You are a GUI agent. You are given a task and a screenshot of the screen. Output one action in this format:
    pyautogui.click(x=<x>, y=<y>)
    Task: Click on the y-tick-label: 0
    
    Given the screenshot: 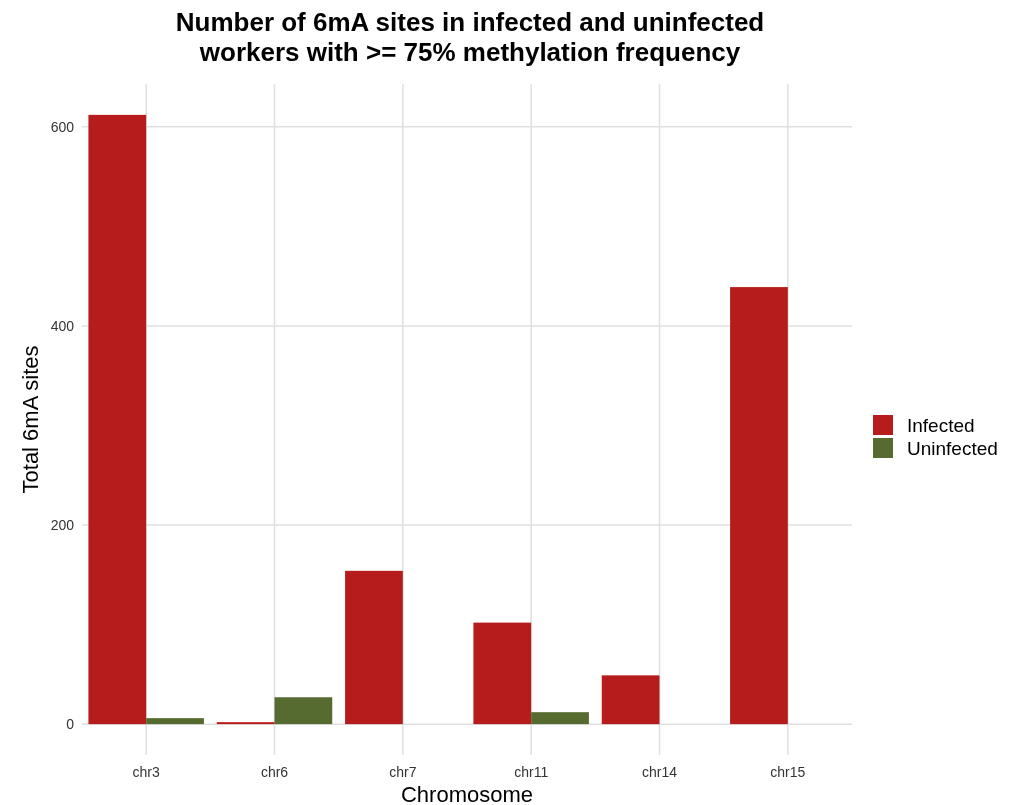 What is the action you would take?
    pyautogui.click(x=70, y=724)
    